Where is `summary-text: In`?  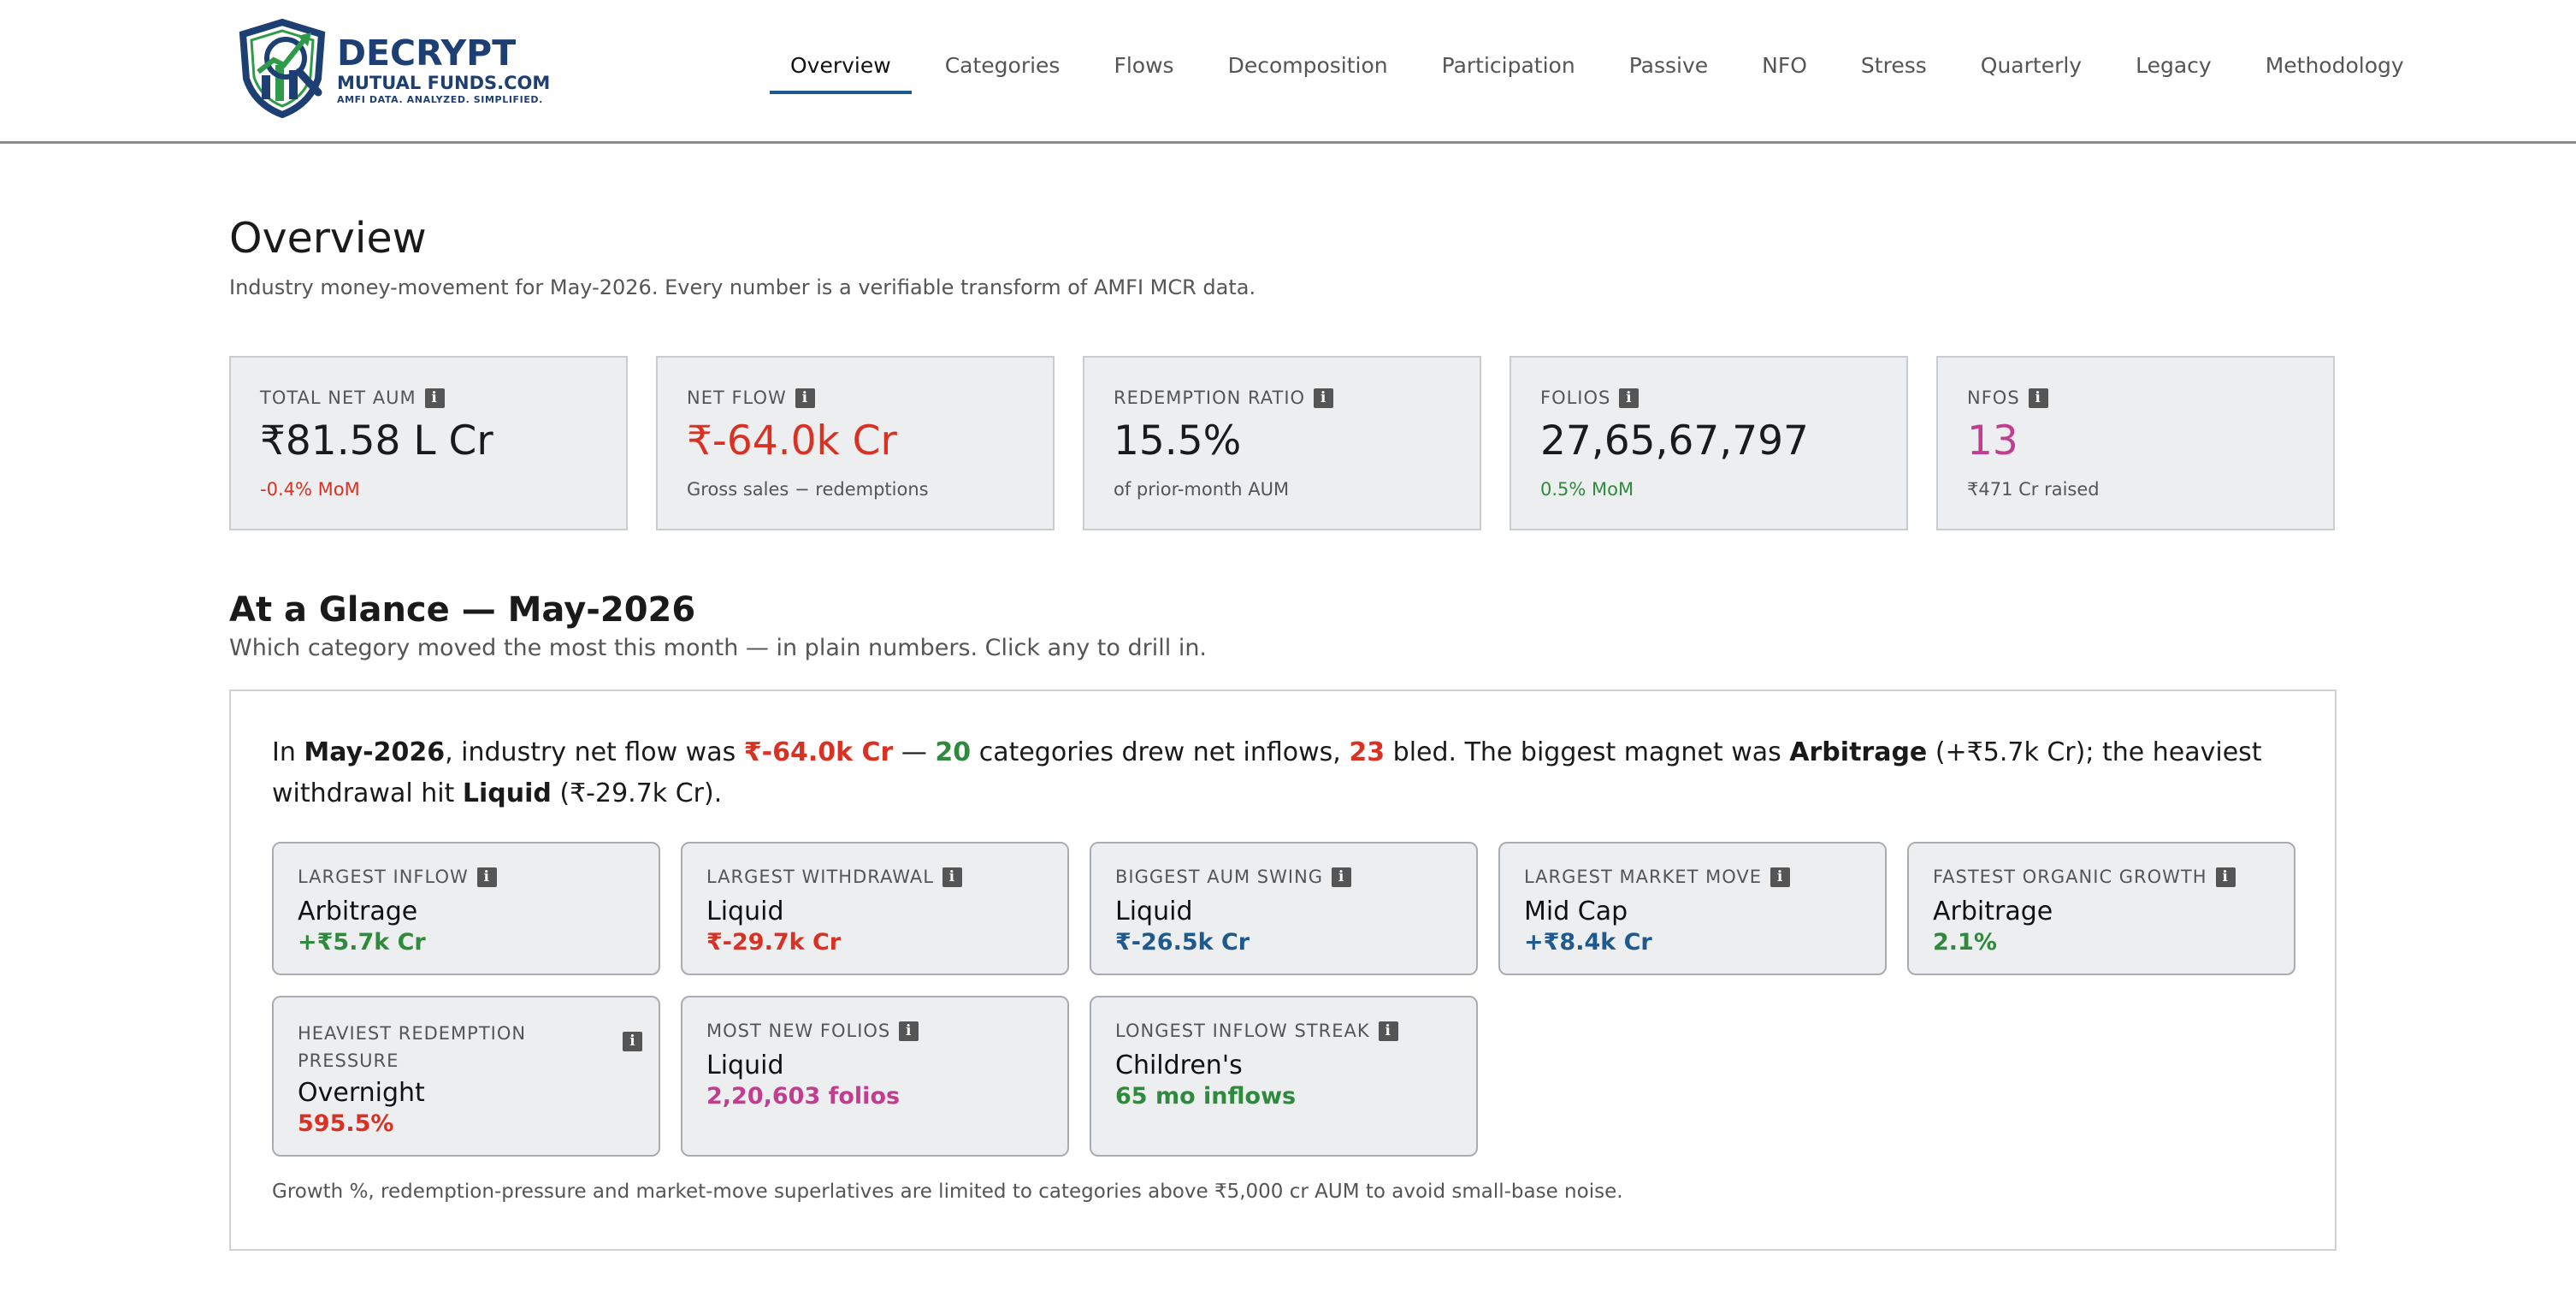
summary-text: In is located at coordinates (288, 752).